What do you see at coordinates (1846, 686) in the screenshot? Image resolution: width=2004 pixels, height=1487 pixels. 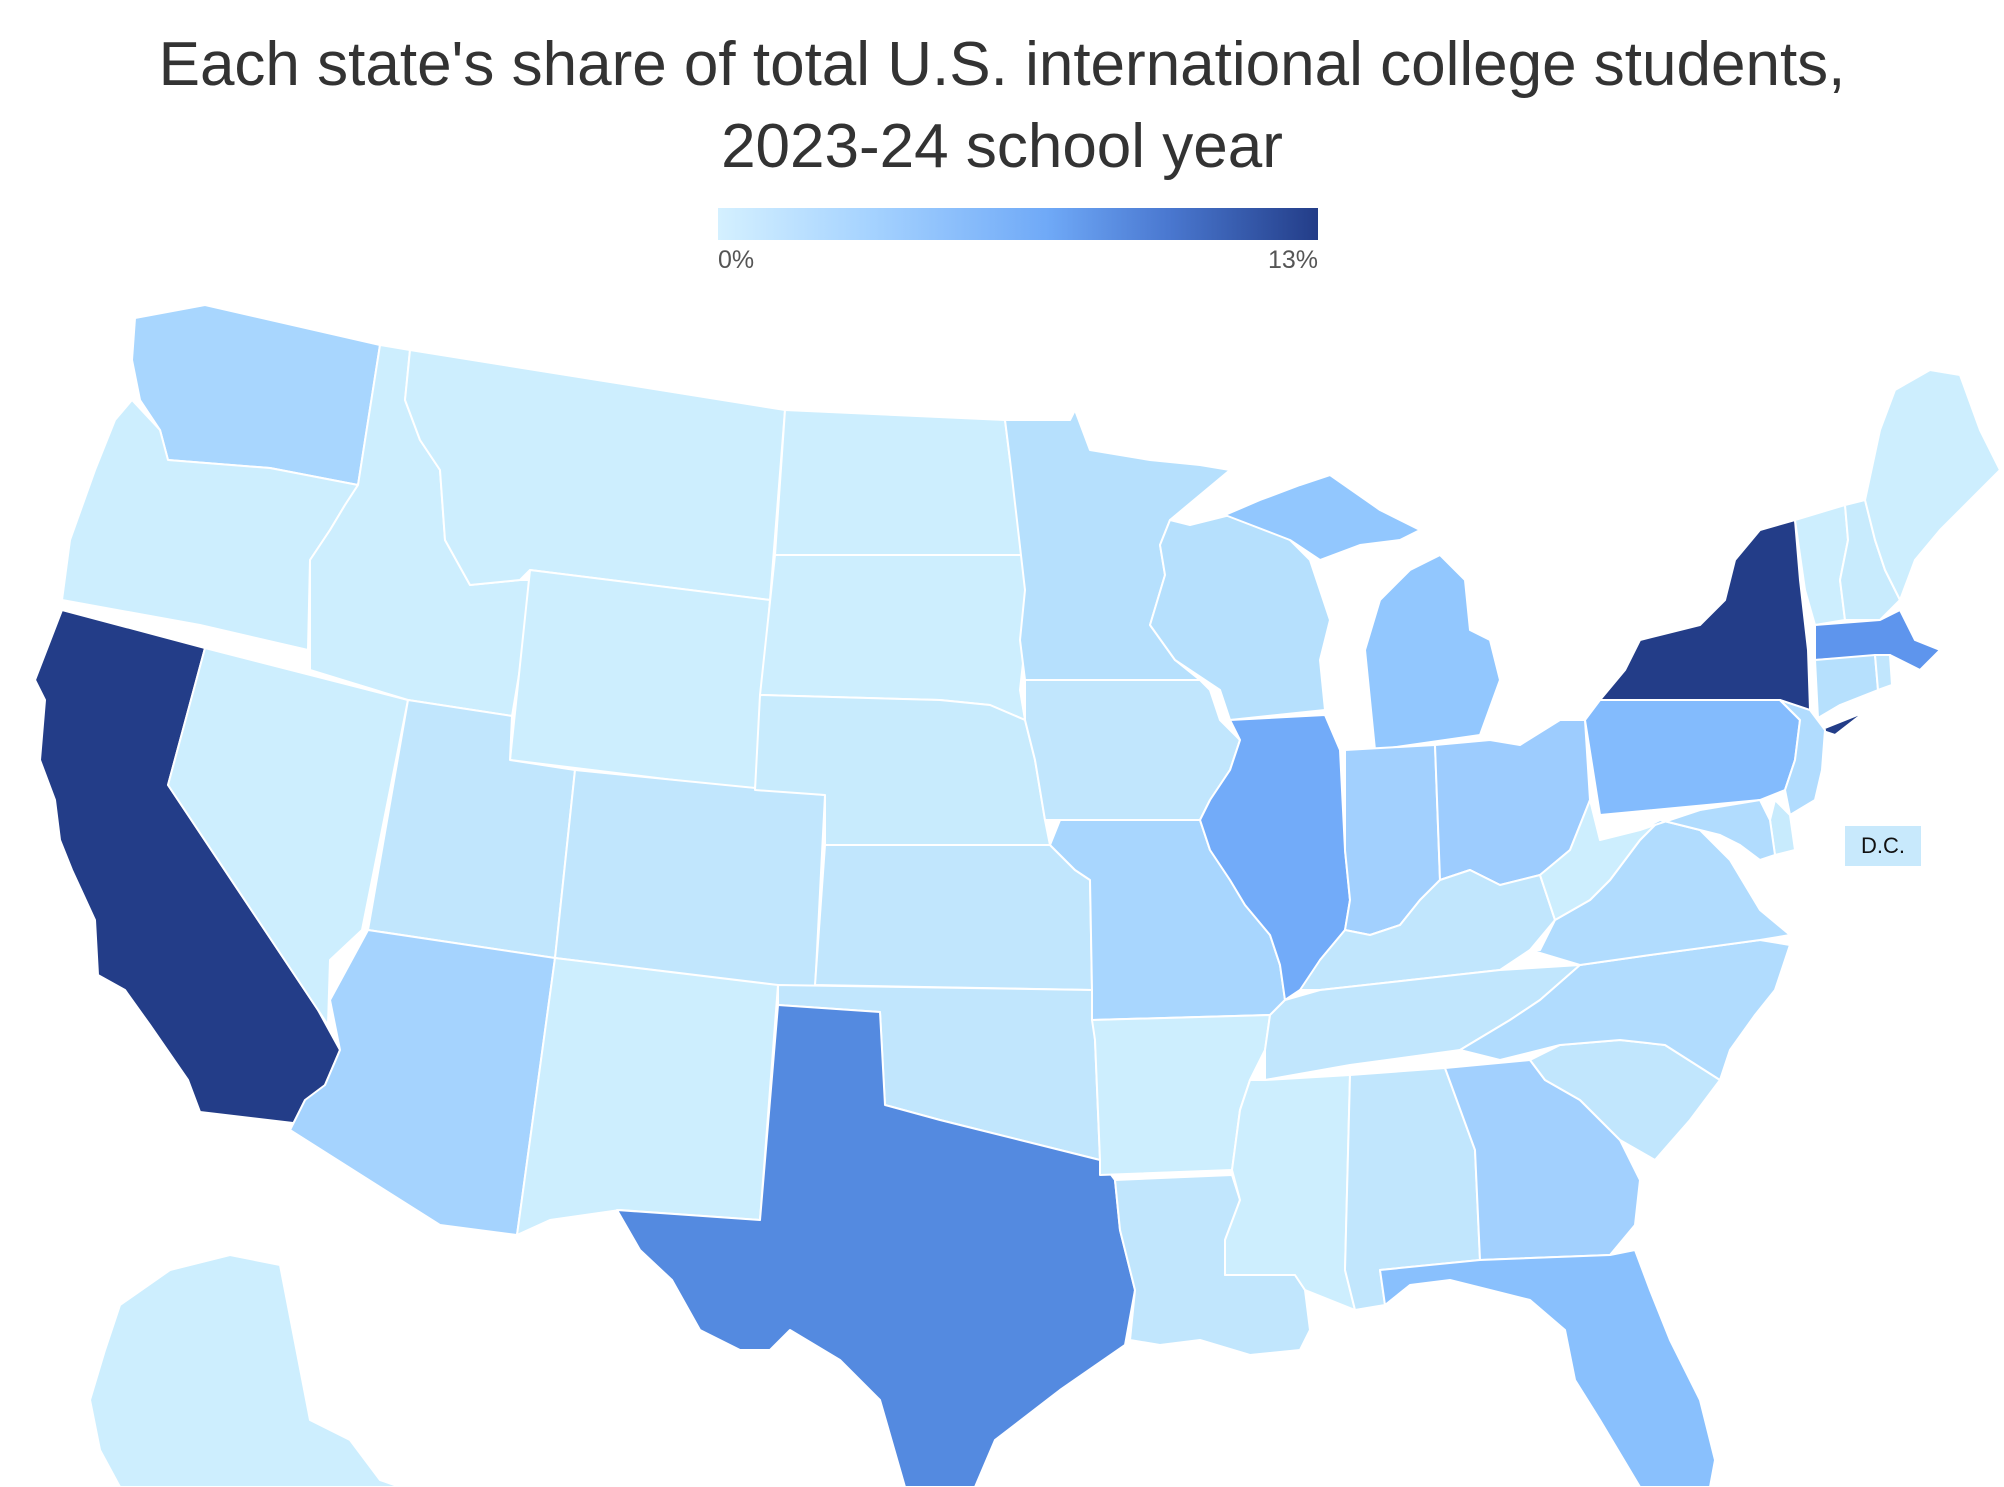 I see `state-CT` at bounding box center [1846, 686].